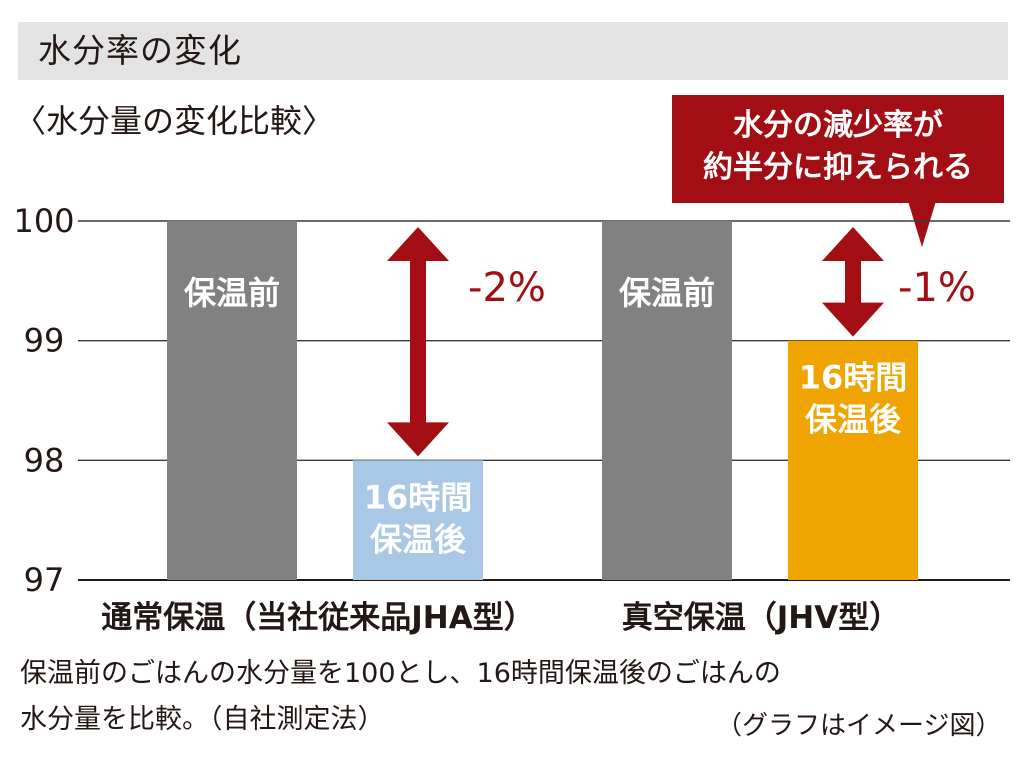  What do you see at coordinates (174, 121) in the screenshot?
I see `chart-subtitle: 〈水分量の変化比較〉` at bounding box center [174, 121].